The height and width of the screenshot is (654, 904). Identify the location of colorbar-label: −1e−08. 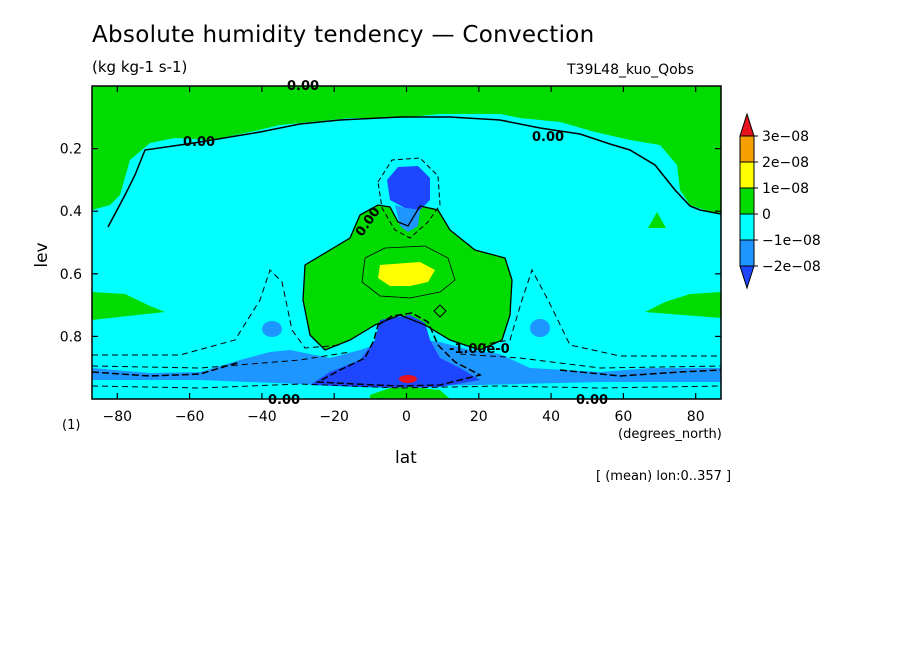
(791, 241).